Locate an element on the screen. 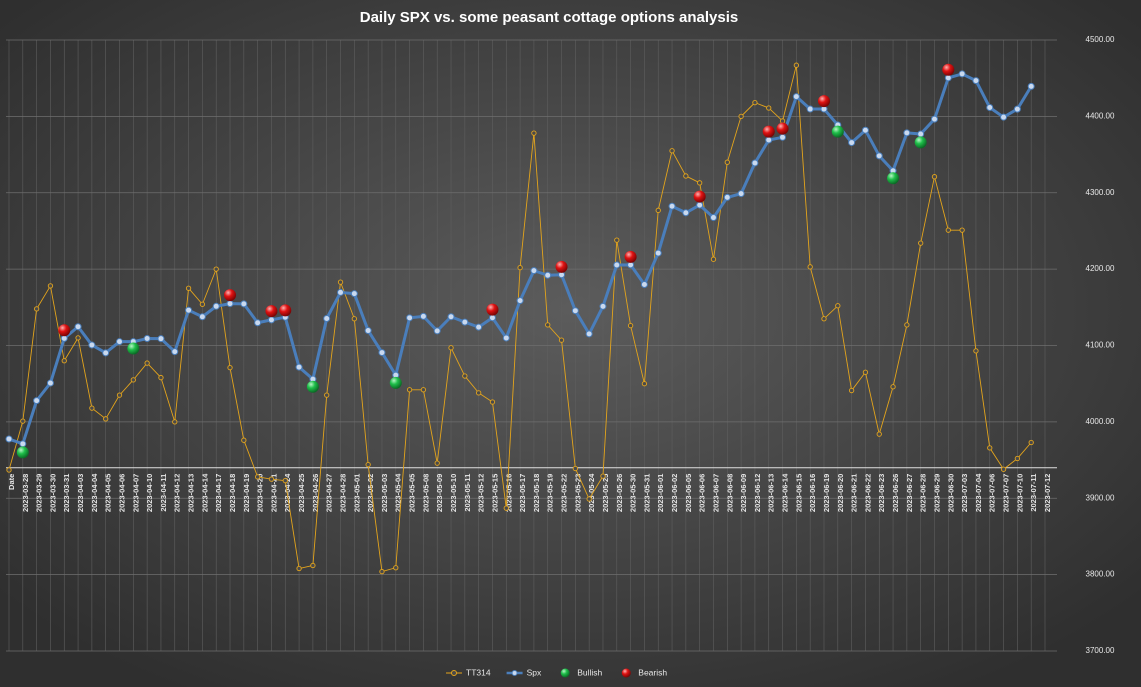 Image resolution: width=1141 pixels, height=687 pixels. x-tick-label: 2023-06-28 is located at coordinates (923, 493).